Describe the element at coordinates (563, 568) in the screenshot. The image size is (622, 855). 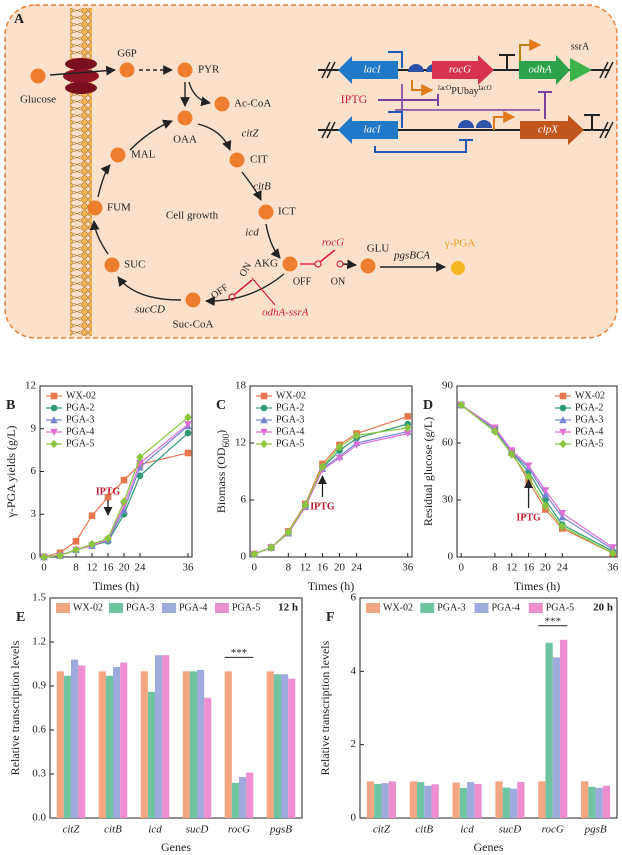
I see `x-tick-label: 24` at that location.